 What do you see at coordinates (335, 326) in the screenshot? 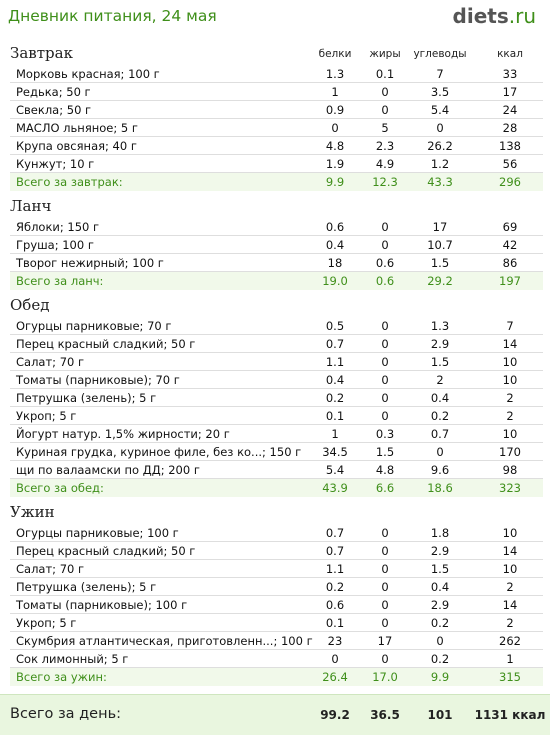
I see `food-protein: 0.5` at bounding box center [335, 326].